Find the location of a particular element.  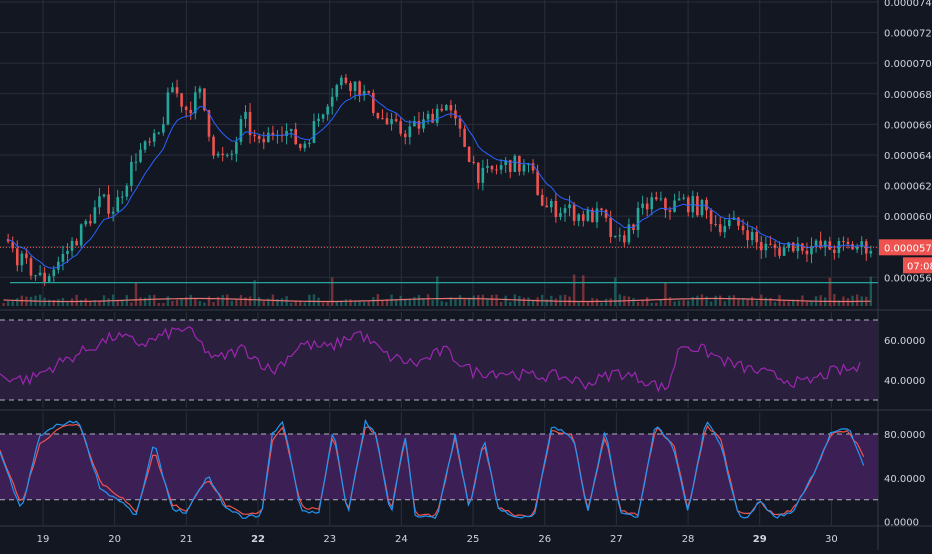

last-price-label: 0.00005796 is located at coordinates (908, 248).